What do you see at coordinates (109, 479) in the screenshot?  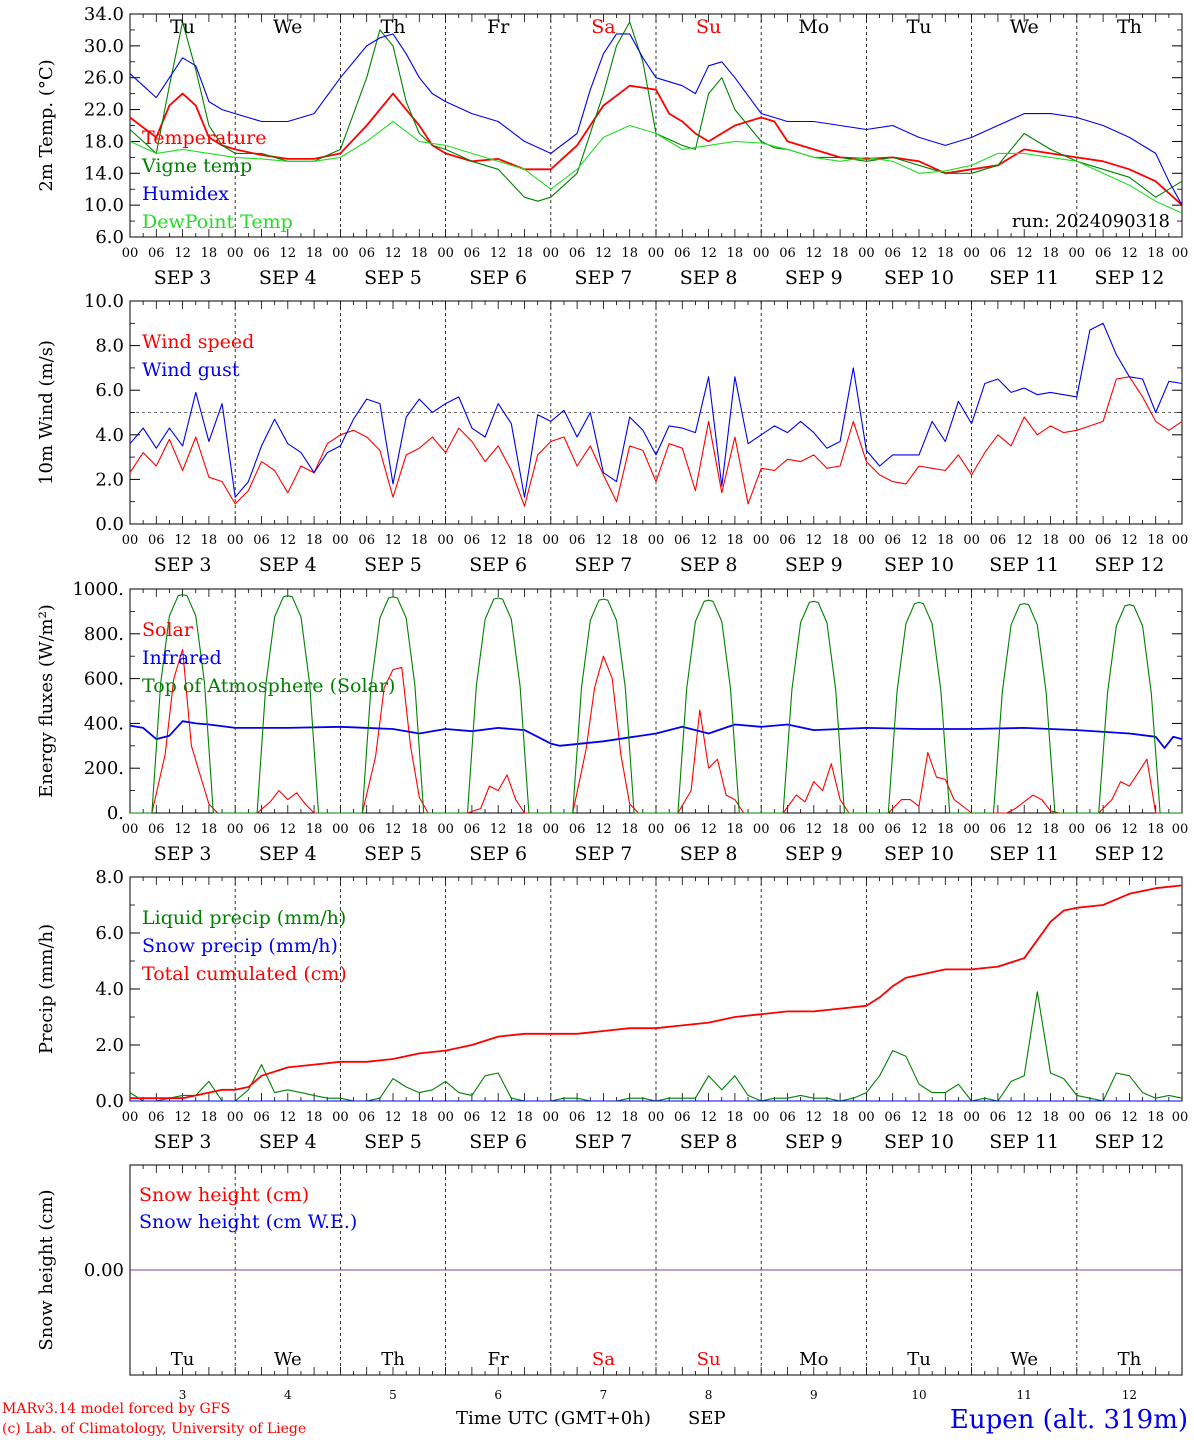 I see `y-tick-label: 2.0` at bounding box center [109, 479].